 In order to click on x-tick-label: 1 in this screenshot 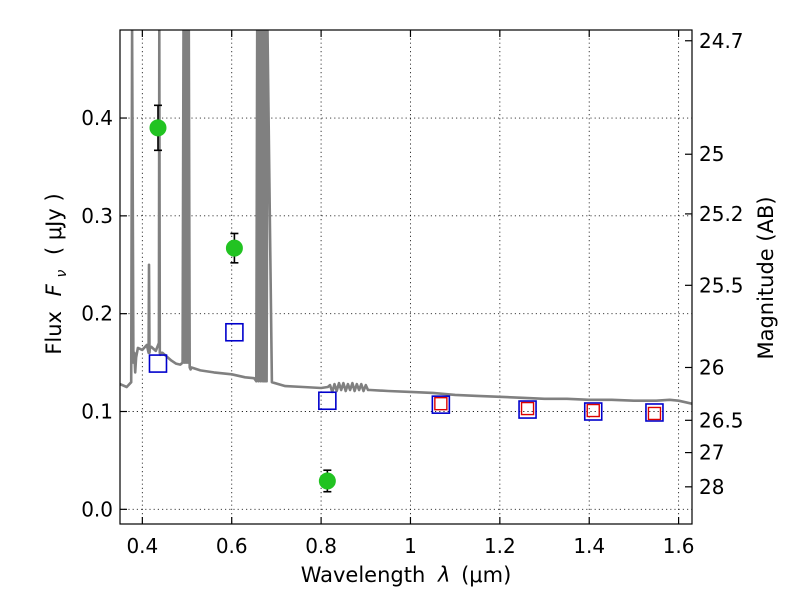, I will do `click(410, 546)`.